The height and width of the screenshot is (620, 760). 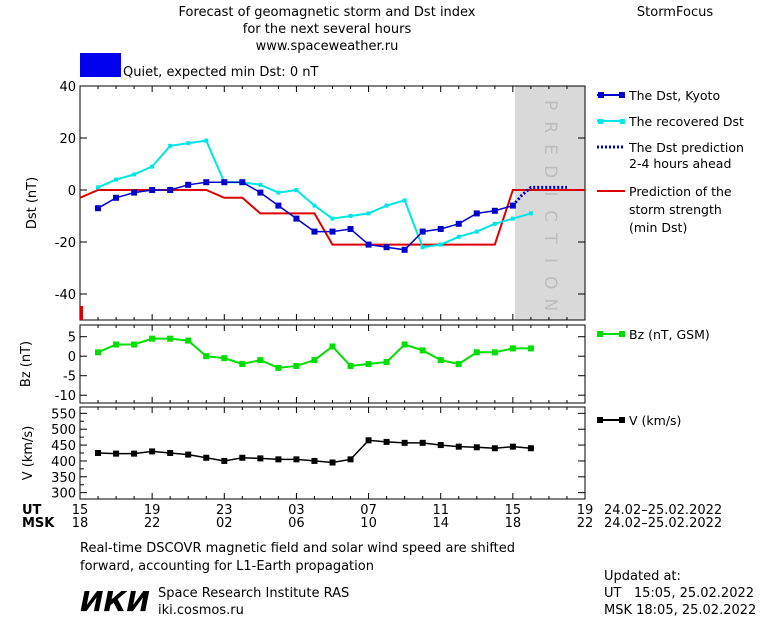 What do you see at coordinates (669, 334) in the screenshot?
I see `legend-bz-label: Bz (nT, GSM)` at bounding box center [669, 334].